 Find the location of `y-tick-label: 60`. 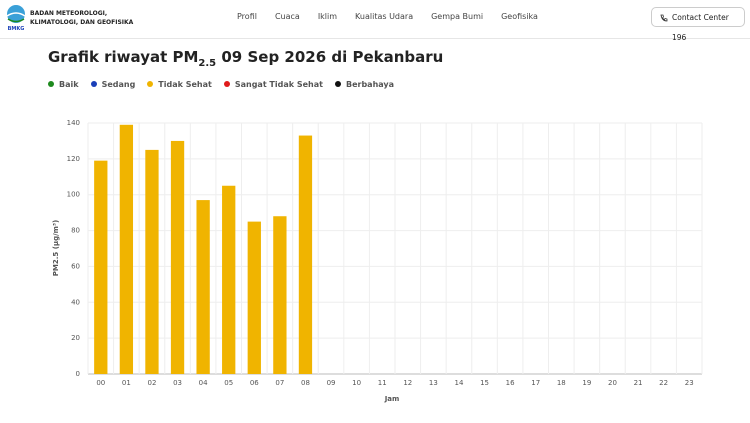

y-tick-label: 60 is located at coordinates (75, 266).